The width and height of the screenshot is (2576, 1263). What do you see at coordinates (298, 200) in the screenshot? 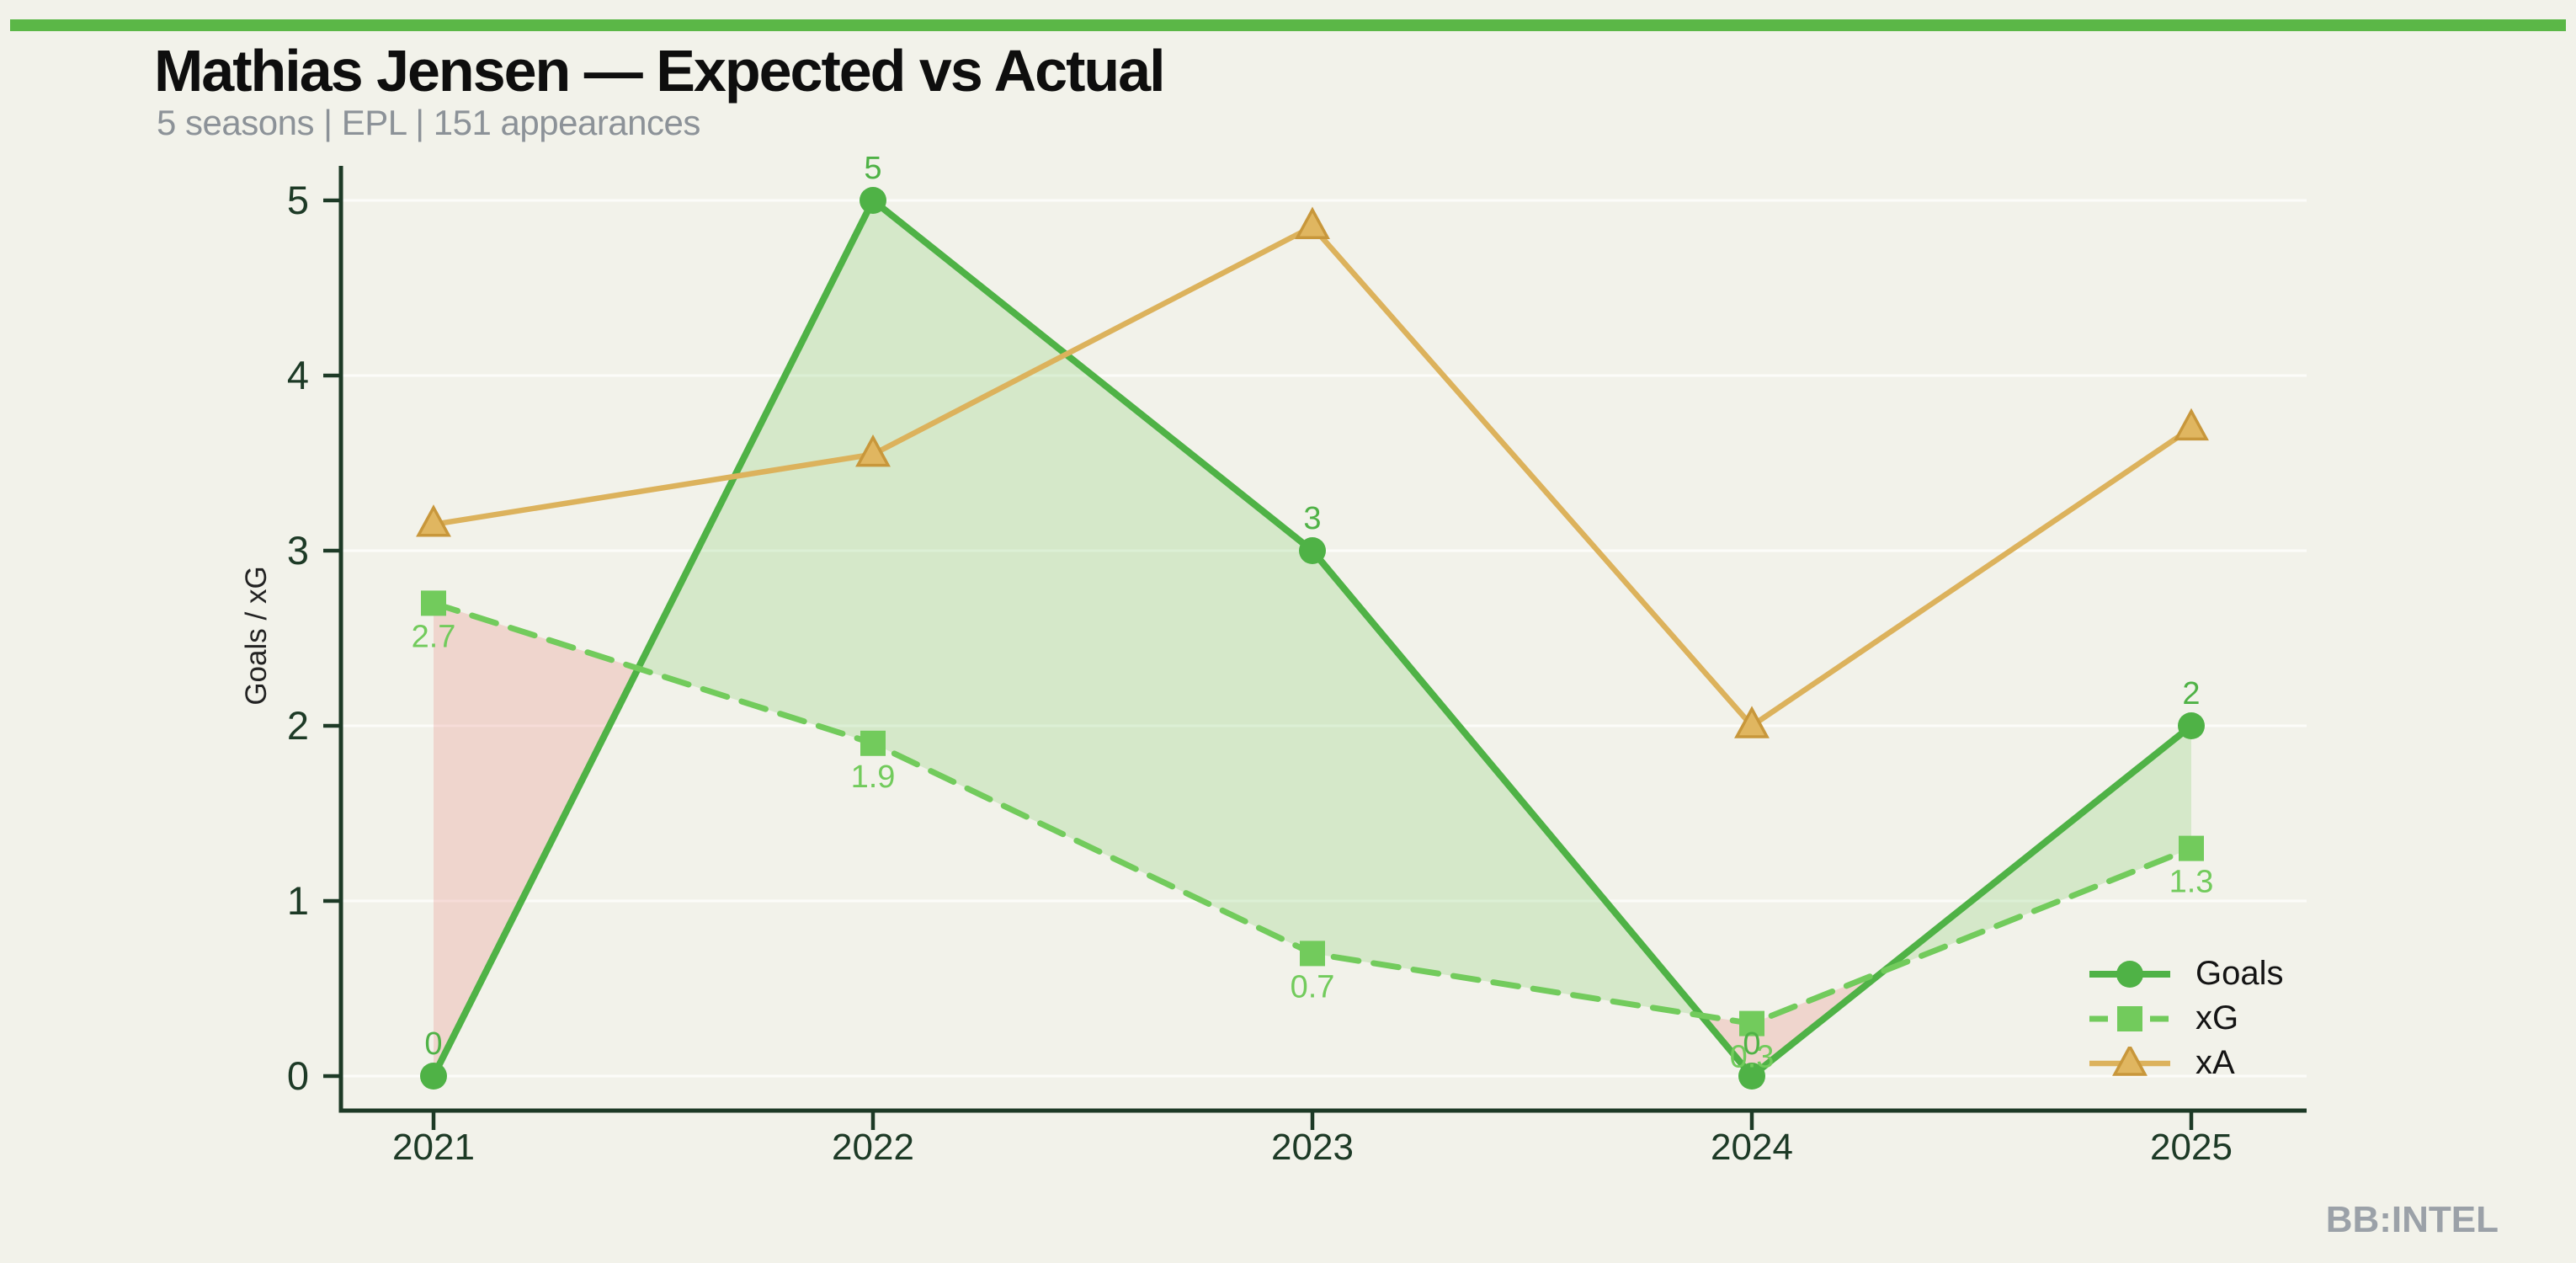
I see `y-tick-label: 5` at bounding box center [298, 200].